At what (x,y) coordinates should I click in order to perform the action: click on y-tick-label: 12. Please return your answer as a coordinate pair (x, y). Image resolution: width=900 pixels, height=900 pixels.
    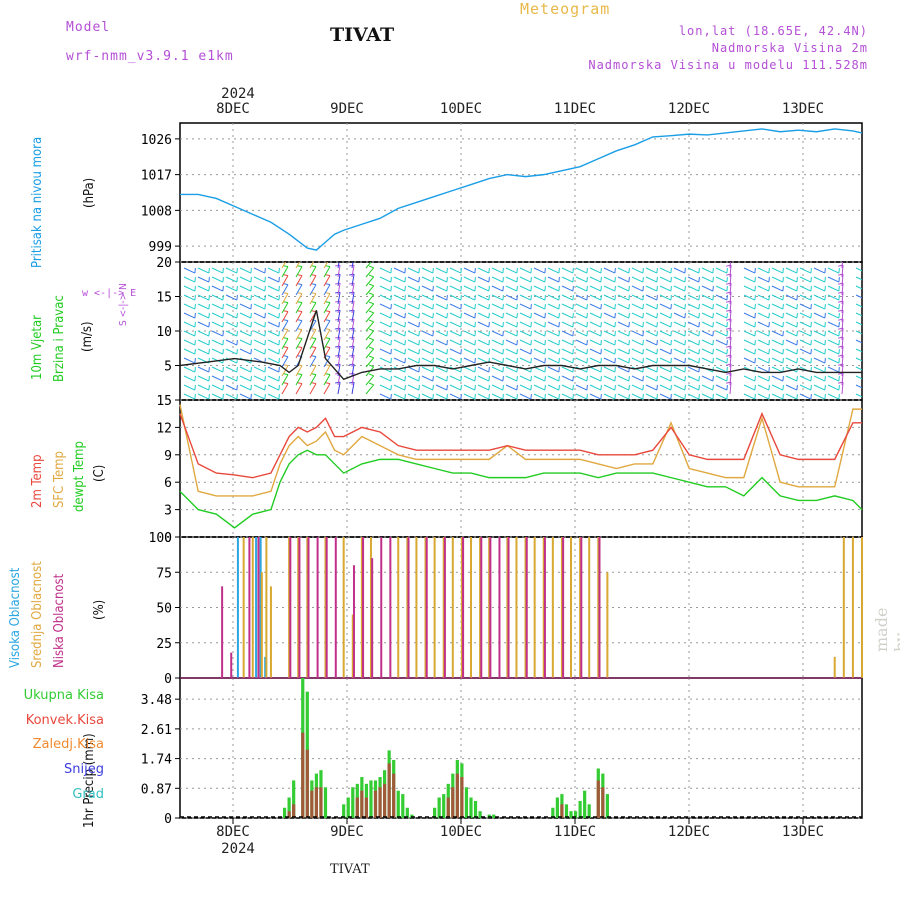
    Looking at the image, I should click on (164, 428).